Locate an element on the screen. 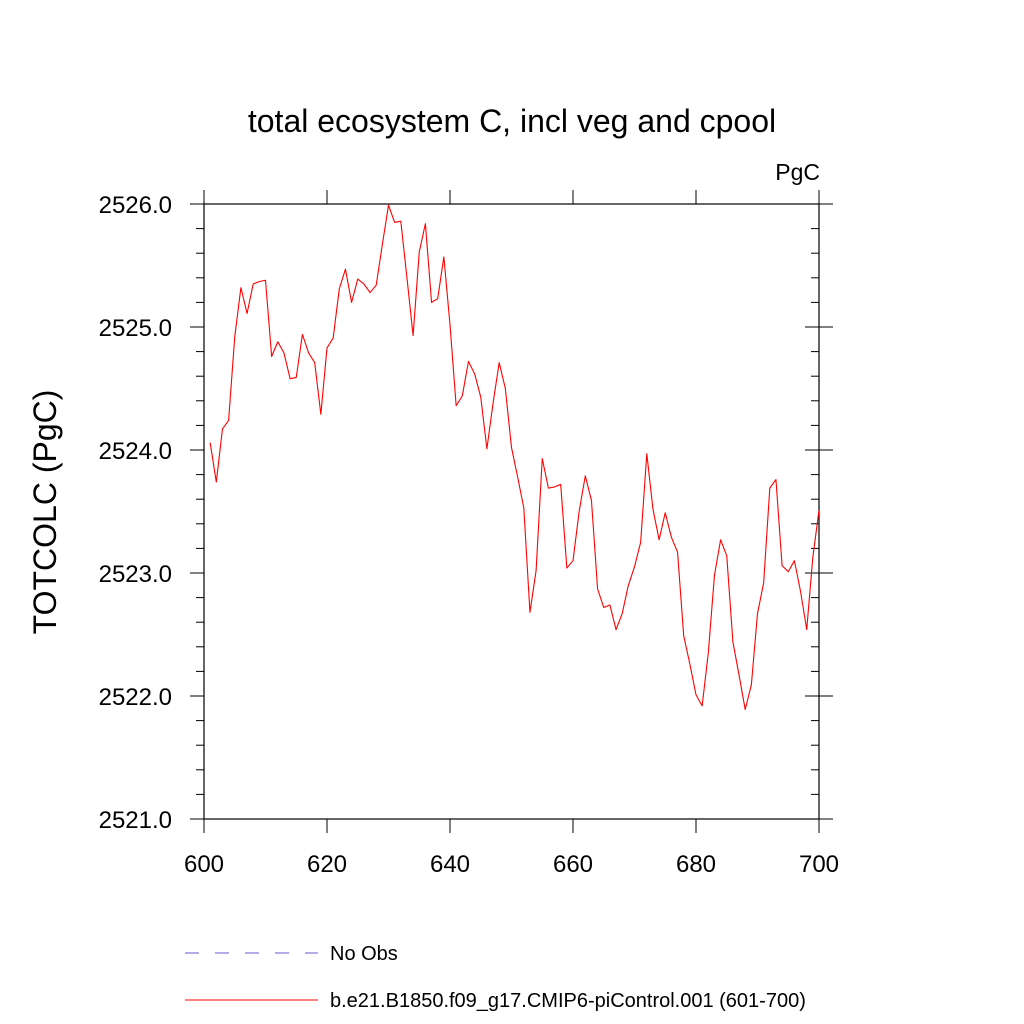  y-tick-label: 2525.0 is located at coordinates (135, 328).